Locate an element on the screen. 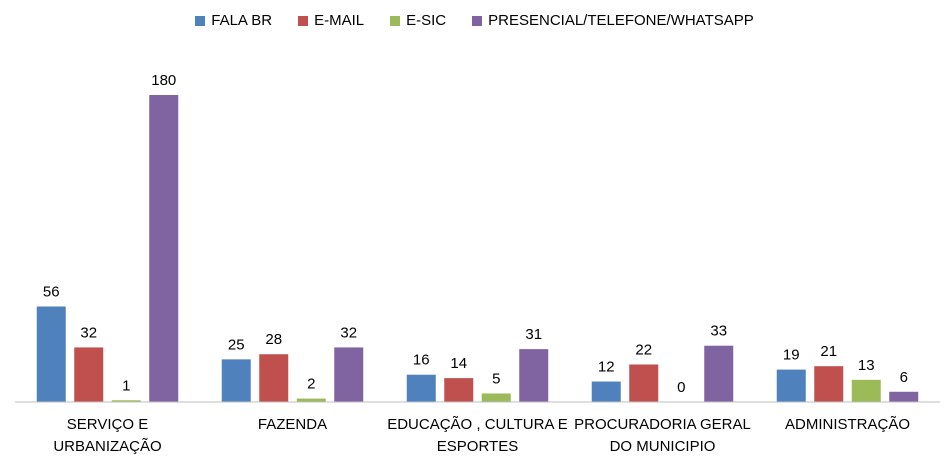 This screenshot has width=949, height=458. legend-label: E-SIC is located at coordinates (426, 20).